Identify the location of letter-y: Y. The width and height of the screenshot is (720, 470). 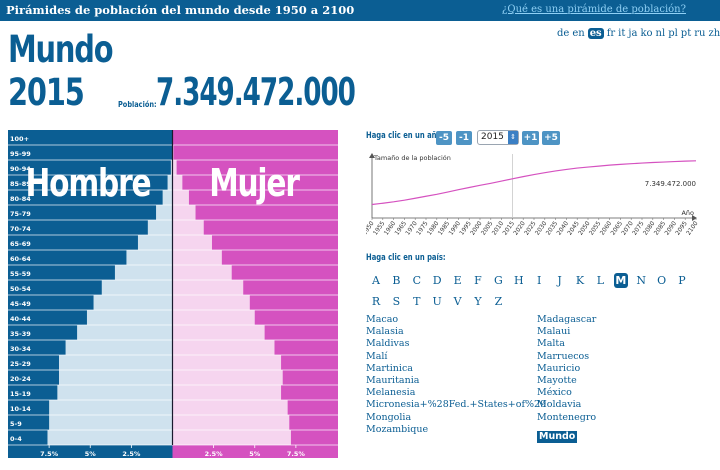
(478, 301).